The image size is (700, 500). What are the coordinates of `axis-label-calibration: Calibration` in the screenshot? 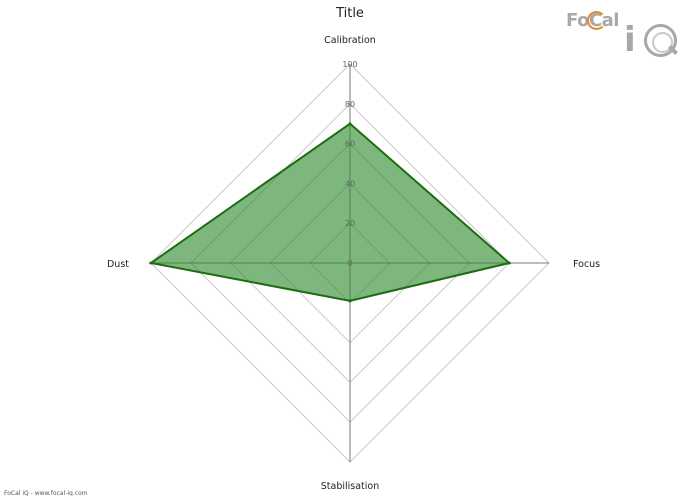 It's located at (350, 40).